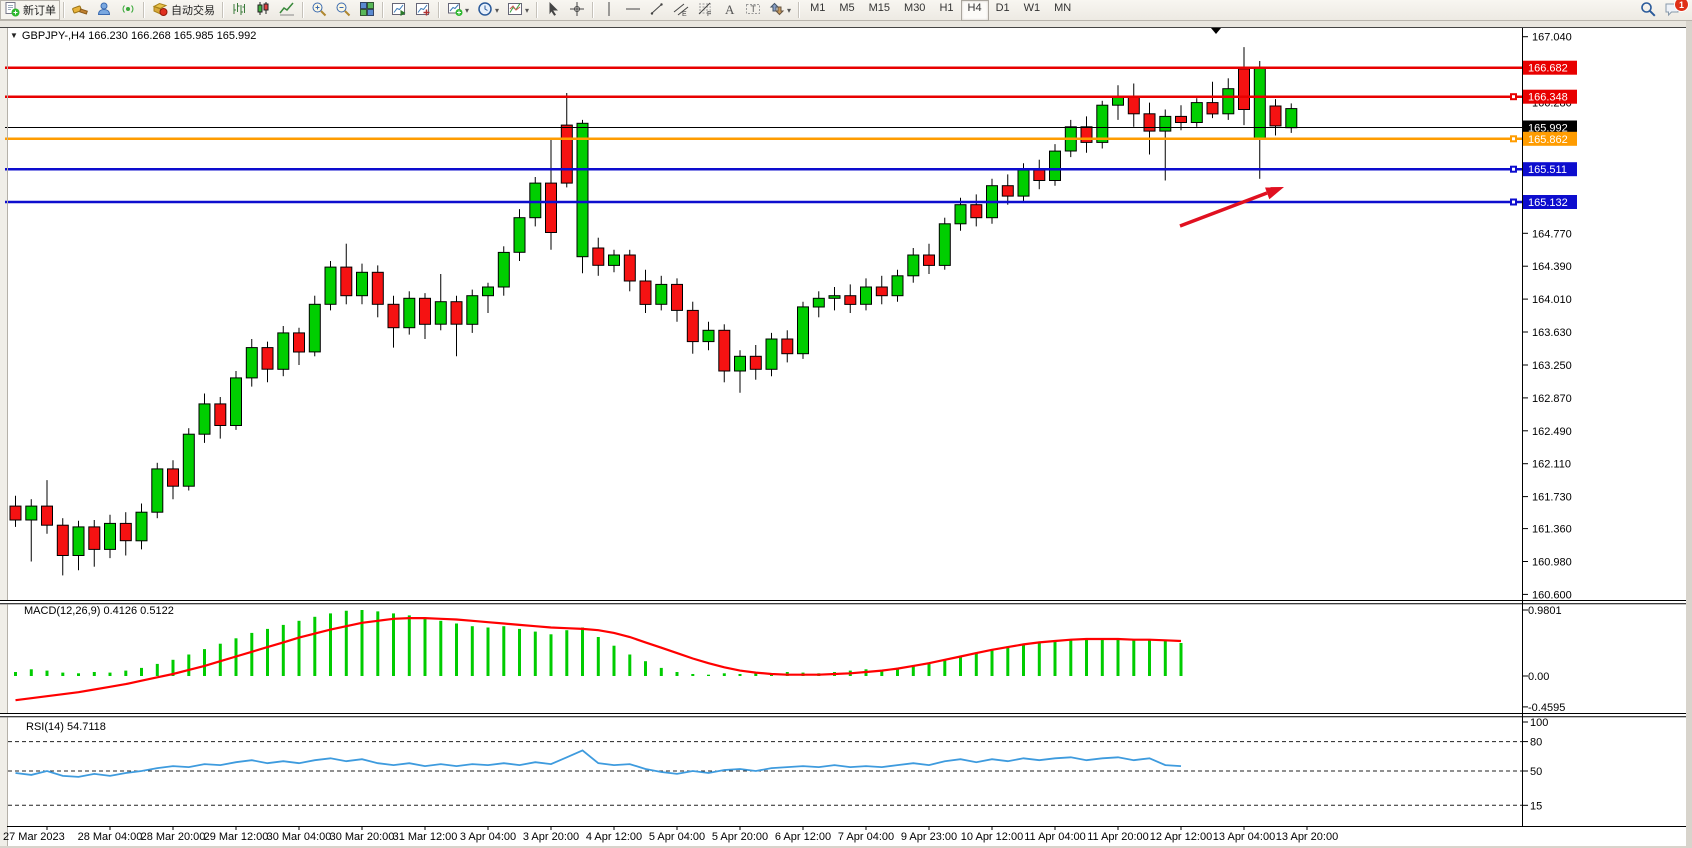 Image resolution: width=1692 pixels, height=848 pixels. What do you see at coordinates (367, 10) in the screenshot?
I see `tile-windows-button` at bounding box center [367, 10].